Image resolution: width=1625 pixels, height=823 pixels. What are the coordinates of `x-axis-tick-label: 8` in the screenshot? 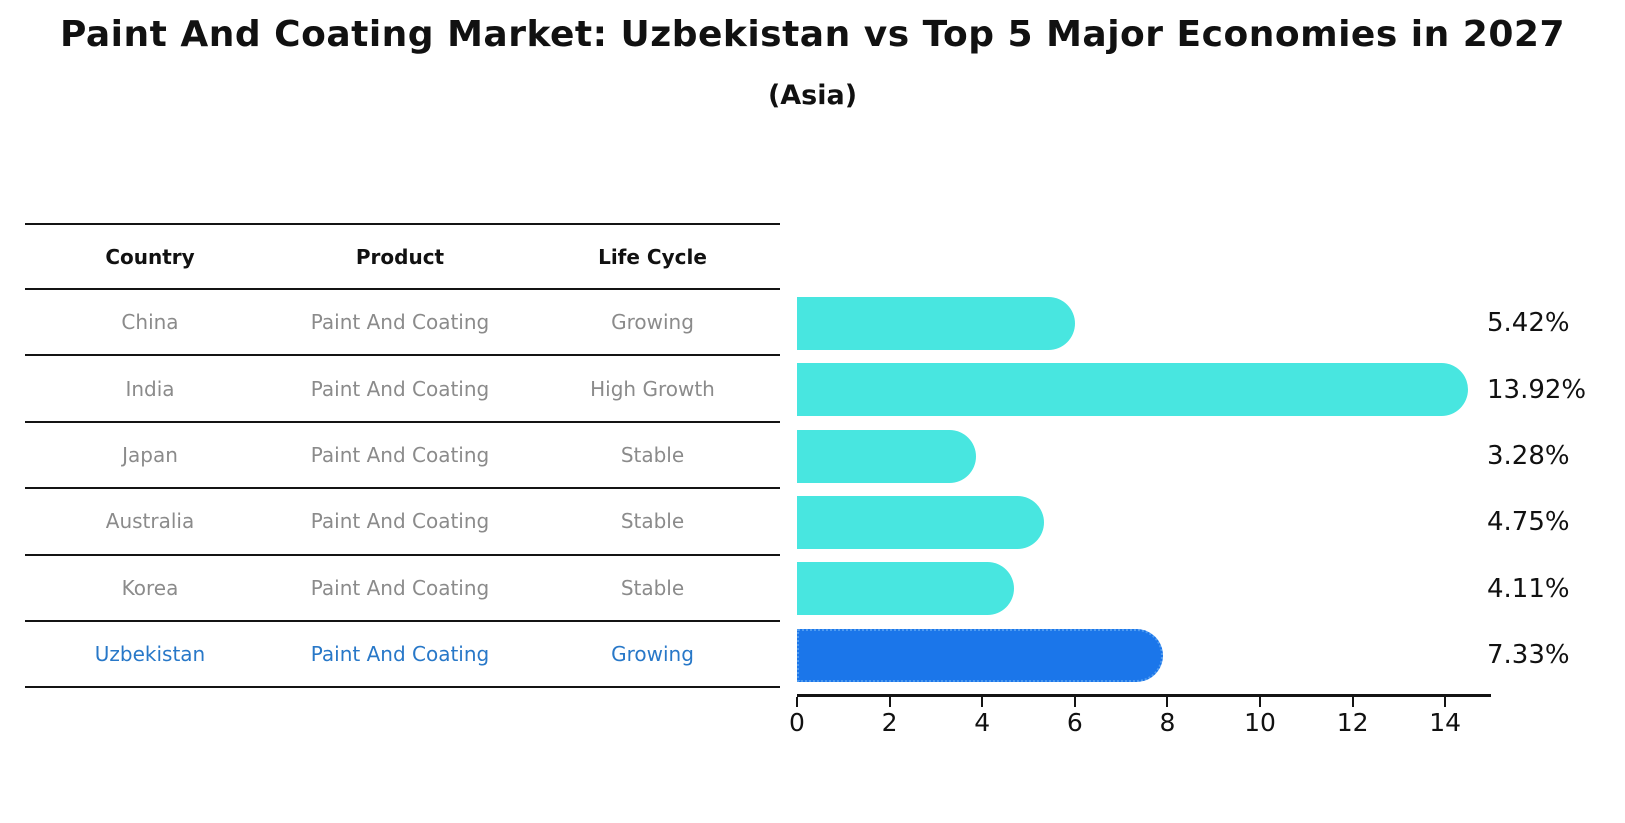 It's located at (1167, 722).